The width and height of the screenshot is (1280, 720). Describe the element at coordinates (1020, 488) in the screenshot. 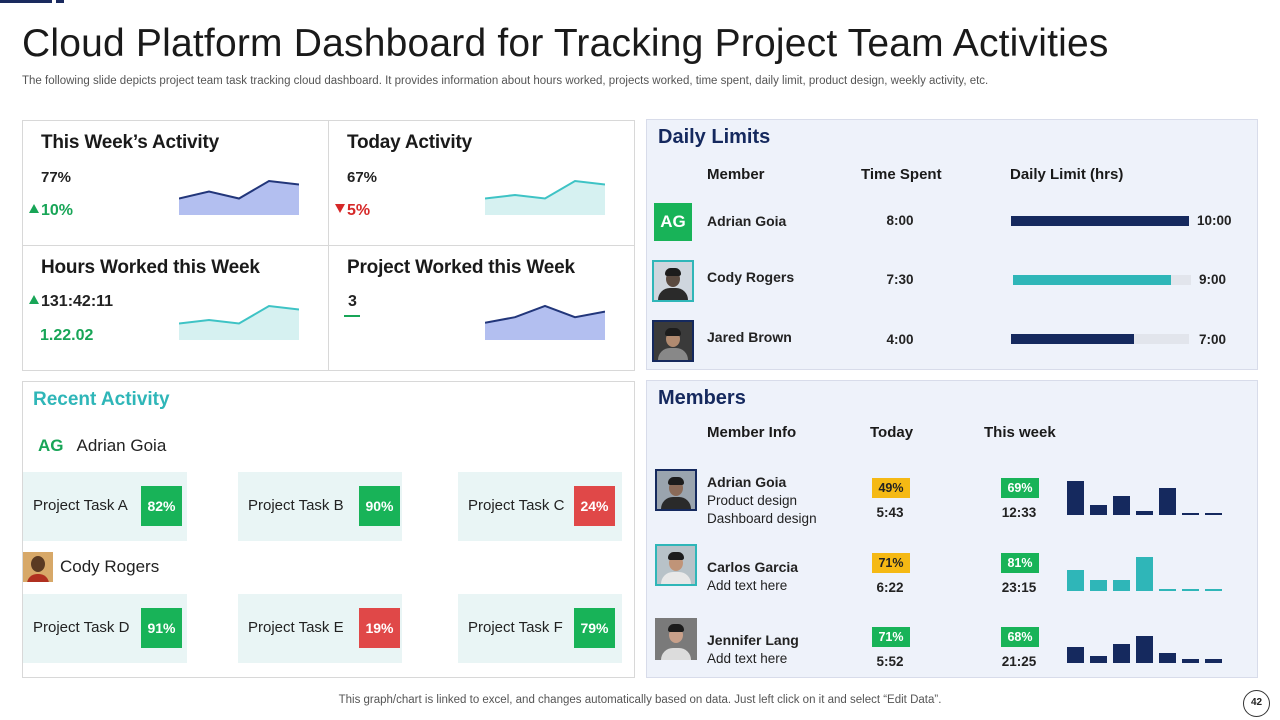

I see `week-percent-badge: 69%` at that location.